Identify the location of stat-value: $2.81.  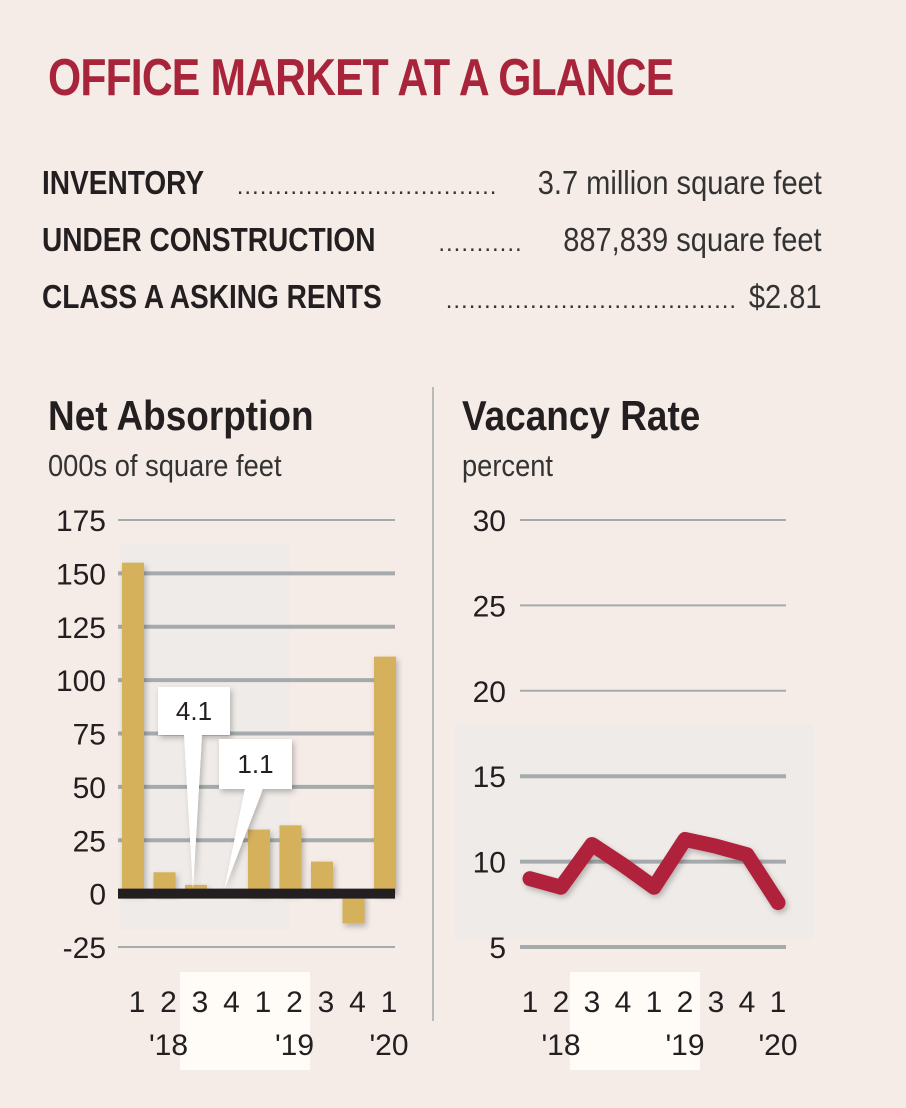
(785, 296).